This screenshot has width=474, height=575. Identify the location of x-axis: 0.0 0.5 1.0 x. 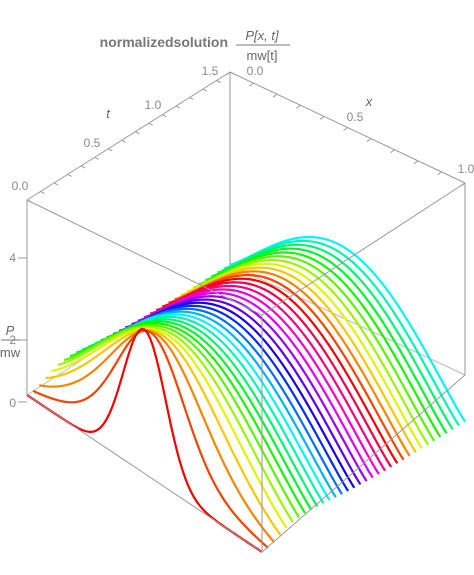
(360, 120).